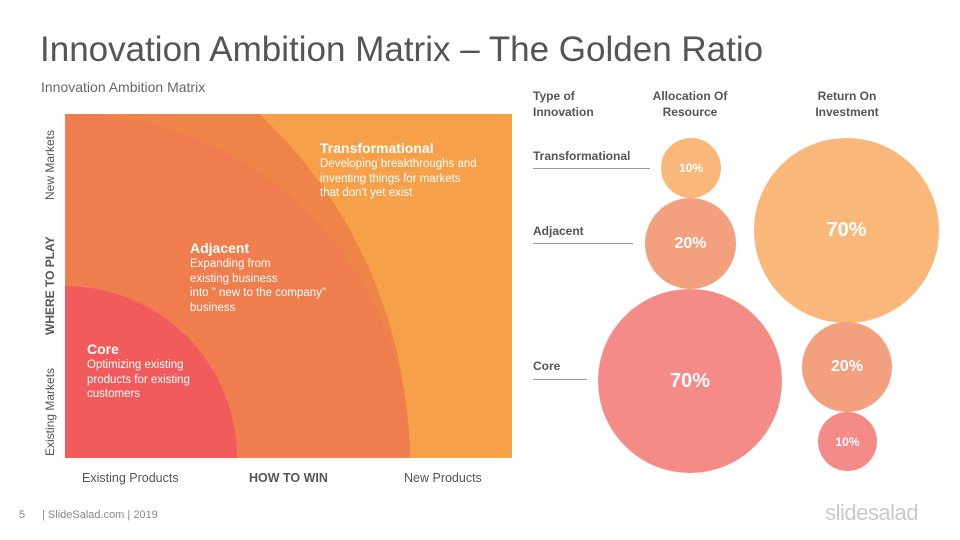 This screenshot has width=960, height=540. What do you see at coordinates (871, 512) in the screenshot?
I see `slidesalad-logo: slidesalad` at bounding box center [871, 512].